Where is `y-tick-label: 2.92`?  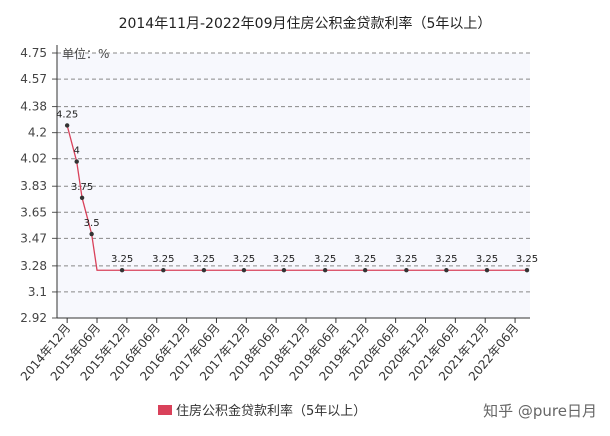
y-tick-label: 2.92 is located at coordinates (33, 318).